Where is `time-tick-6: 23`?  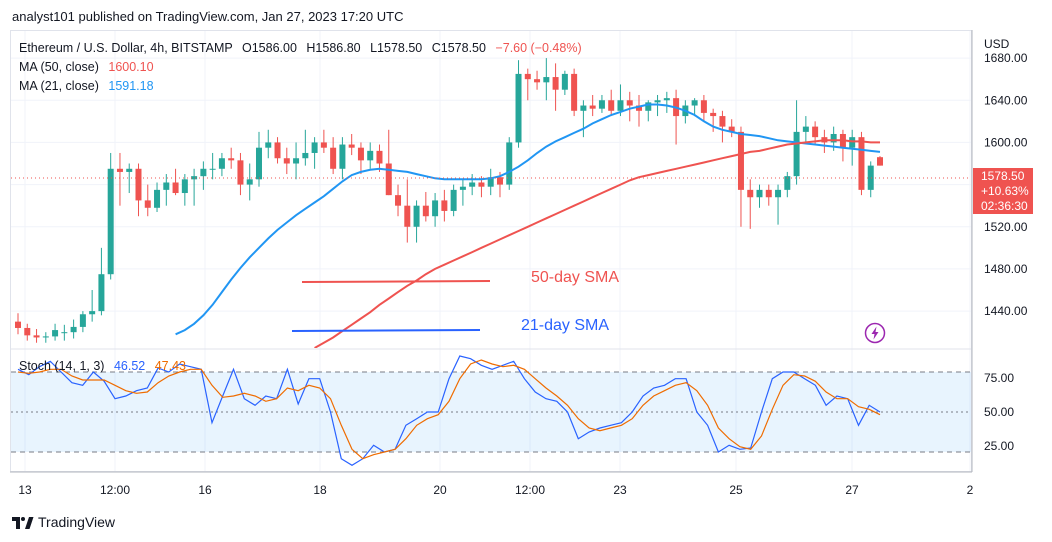
time-tick-6: 23 is located at coordinates (620, 490).